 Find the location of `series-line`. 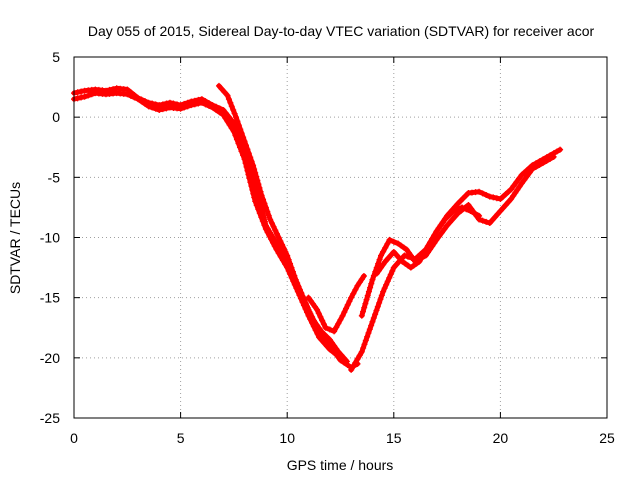

series-line is located at coordinates (283, 223).